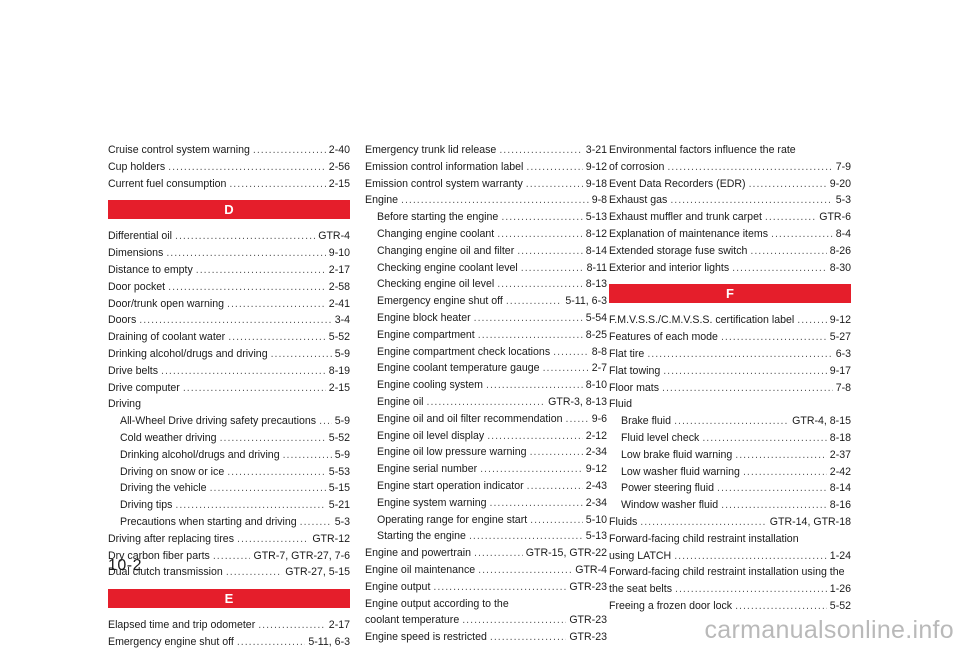 Image resolution: width=960 pixels, height=664 pixels. I want to click on index-subentry: Operating range for engine start 5-10, so click(486, 520).